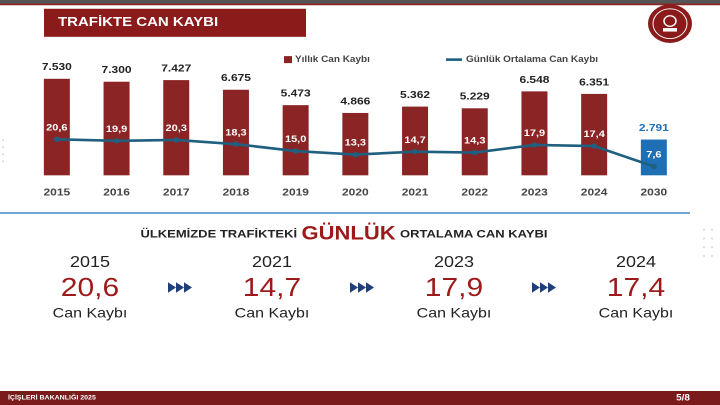 The height and width of the screenshot is (405, 720). I want to click on top-stripe, so click(360, 4).